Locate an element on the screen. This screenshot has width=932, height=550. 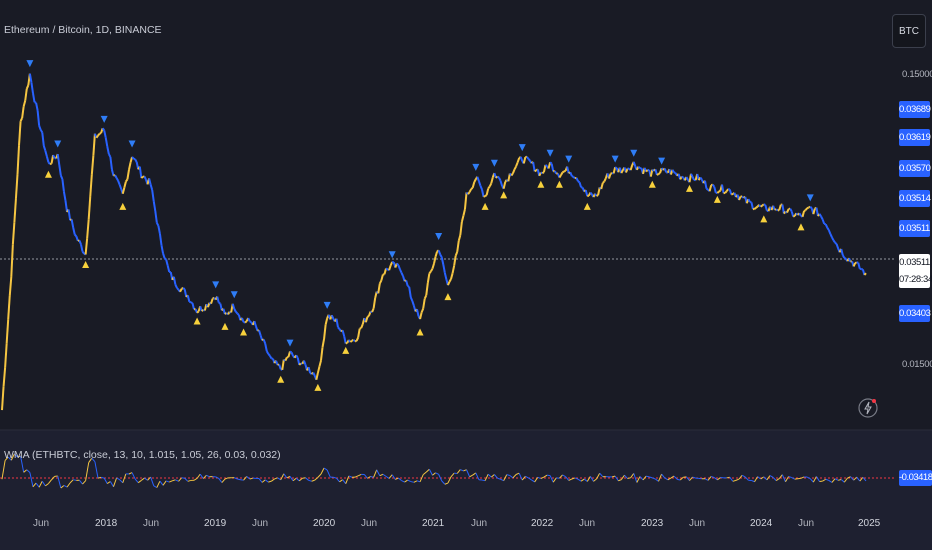
time-label: 2020 is located at coordinates (324, 523).